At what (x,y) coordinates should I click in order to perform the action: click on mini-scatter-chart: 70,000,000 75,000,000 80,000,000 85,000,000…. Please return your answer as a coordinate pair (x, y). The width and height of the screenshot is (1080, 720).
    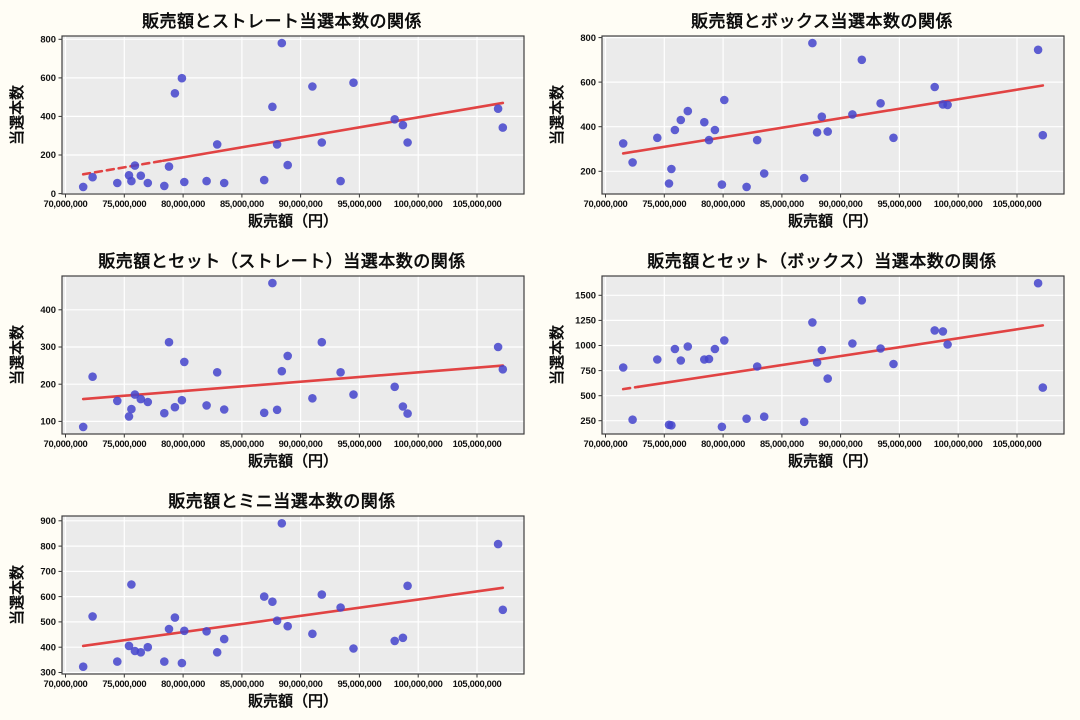
    Looking at the image, I should click on (282, 602).